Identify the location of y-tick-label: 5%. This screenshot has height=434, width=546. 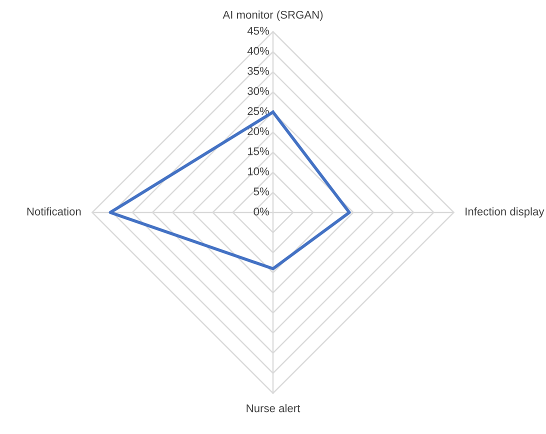
(261, 192).